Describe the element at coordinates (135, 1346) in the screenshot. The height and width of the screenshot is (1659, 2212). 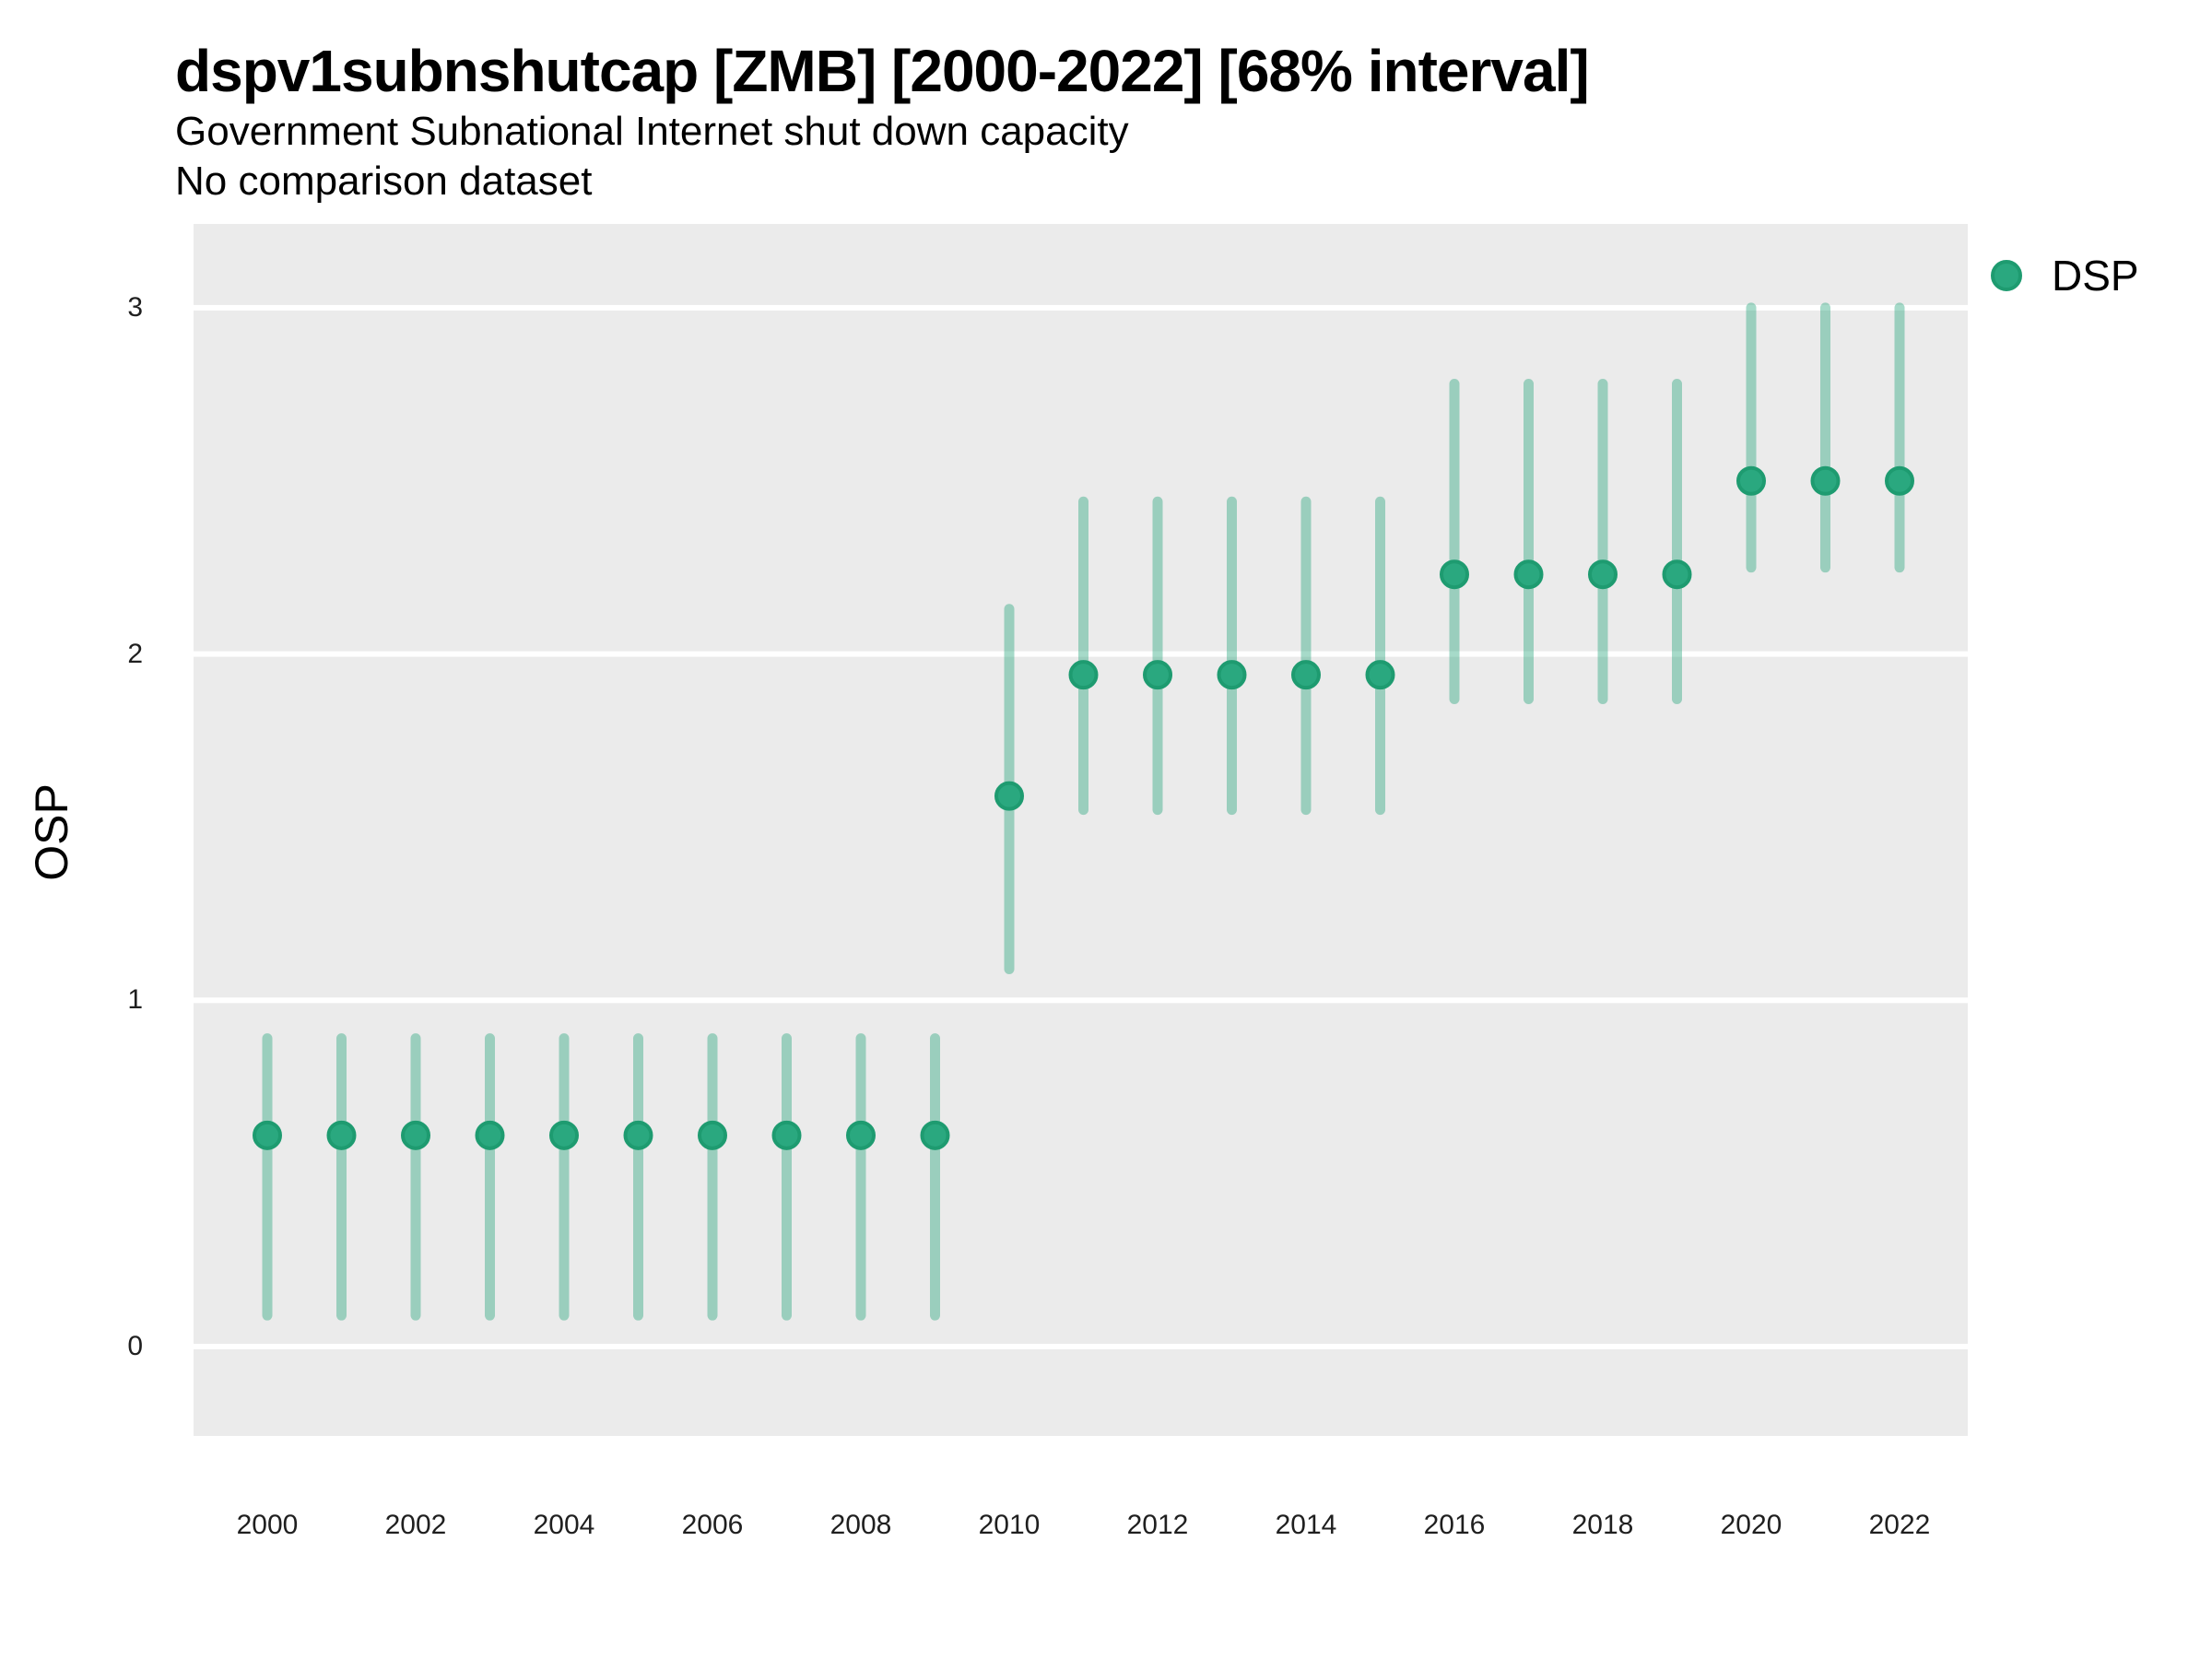
I see `y-tick-label: 0` at that location.